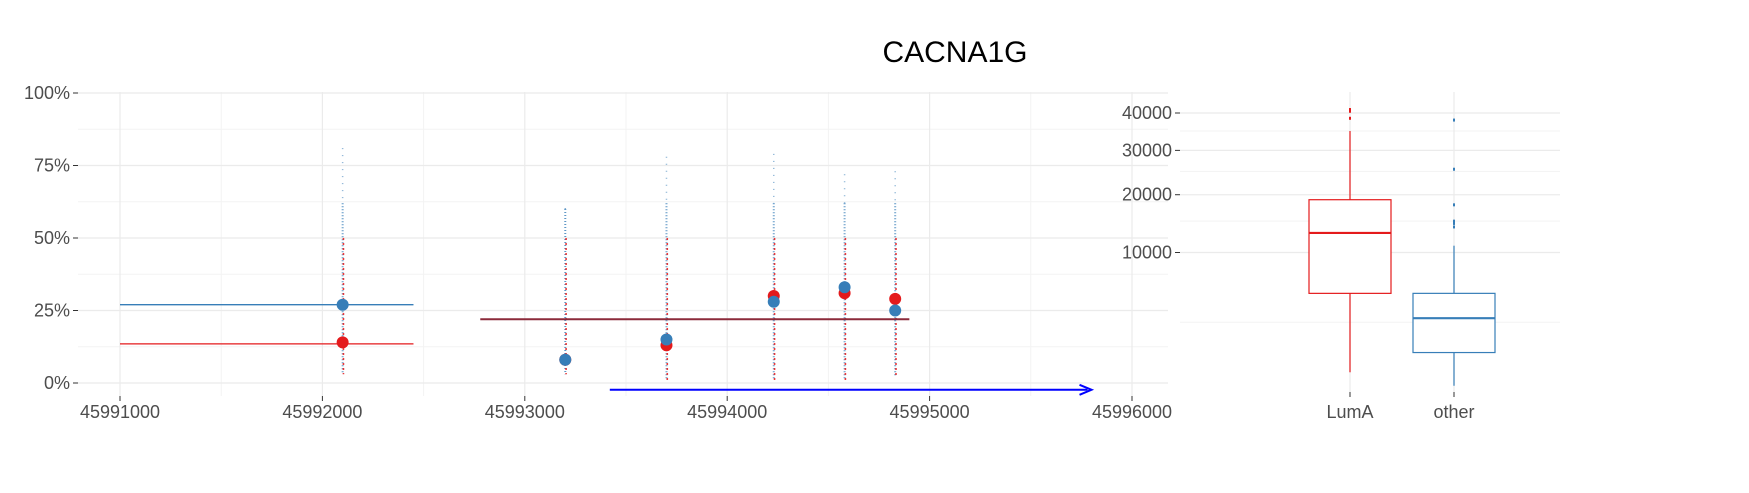 This screenshot has height=493, width=1749. I want to click on x-tick-label: 45995000, so click(930, 412).